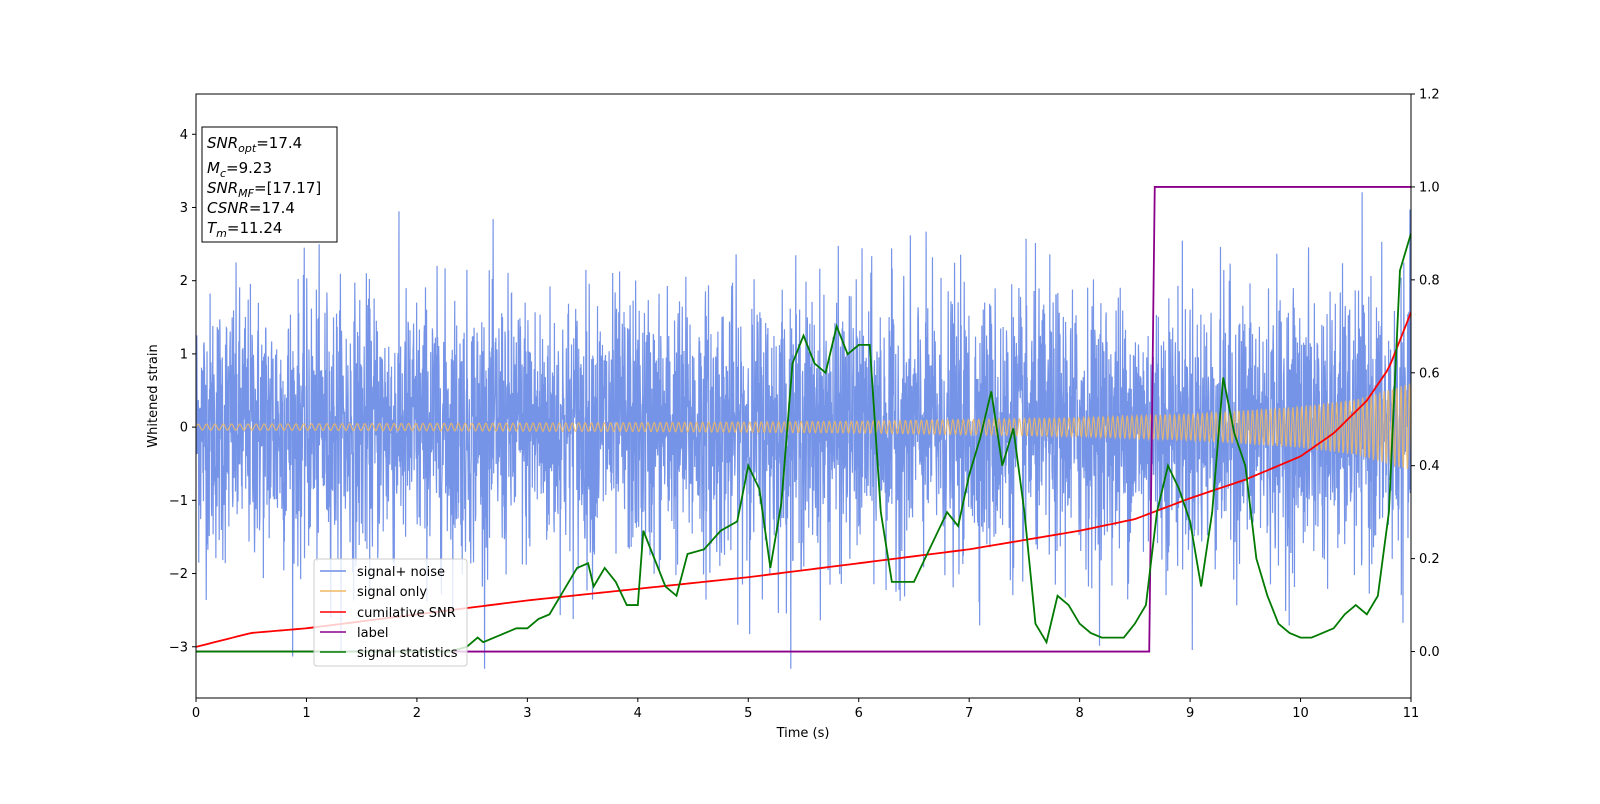 This screenshot has width=1600, height=804. I want to click on y-axis-right: 0.0 0.2 0.4 0.6 0.8 1.0 1.2, so click(1425, 374).